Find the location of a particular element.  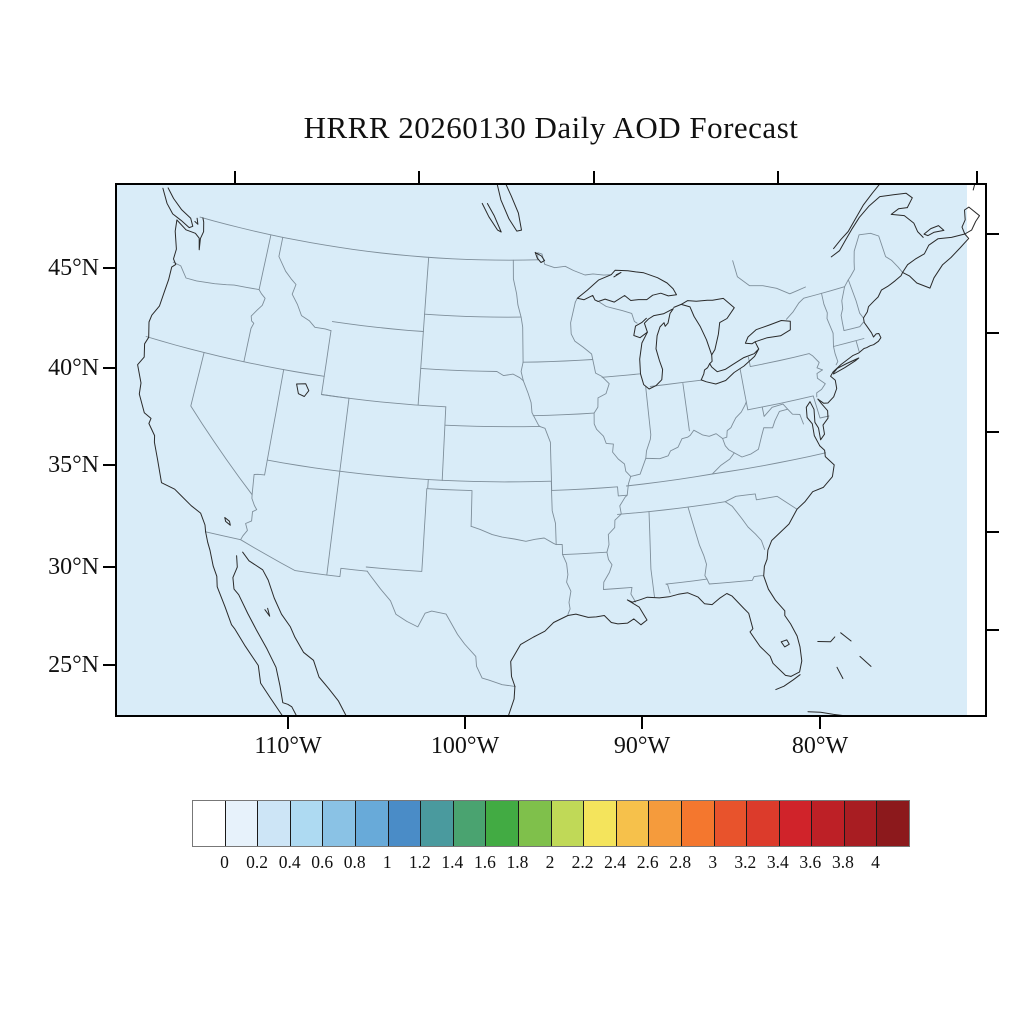

lon-tick-label: 100°W is located at coordinates (465, 746).